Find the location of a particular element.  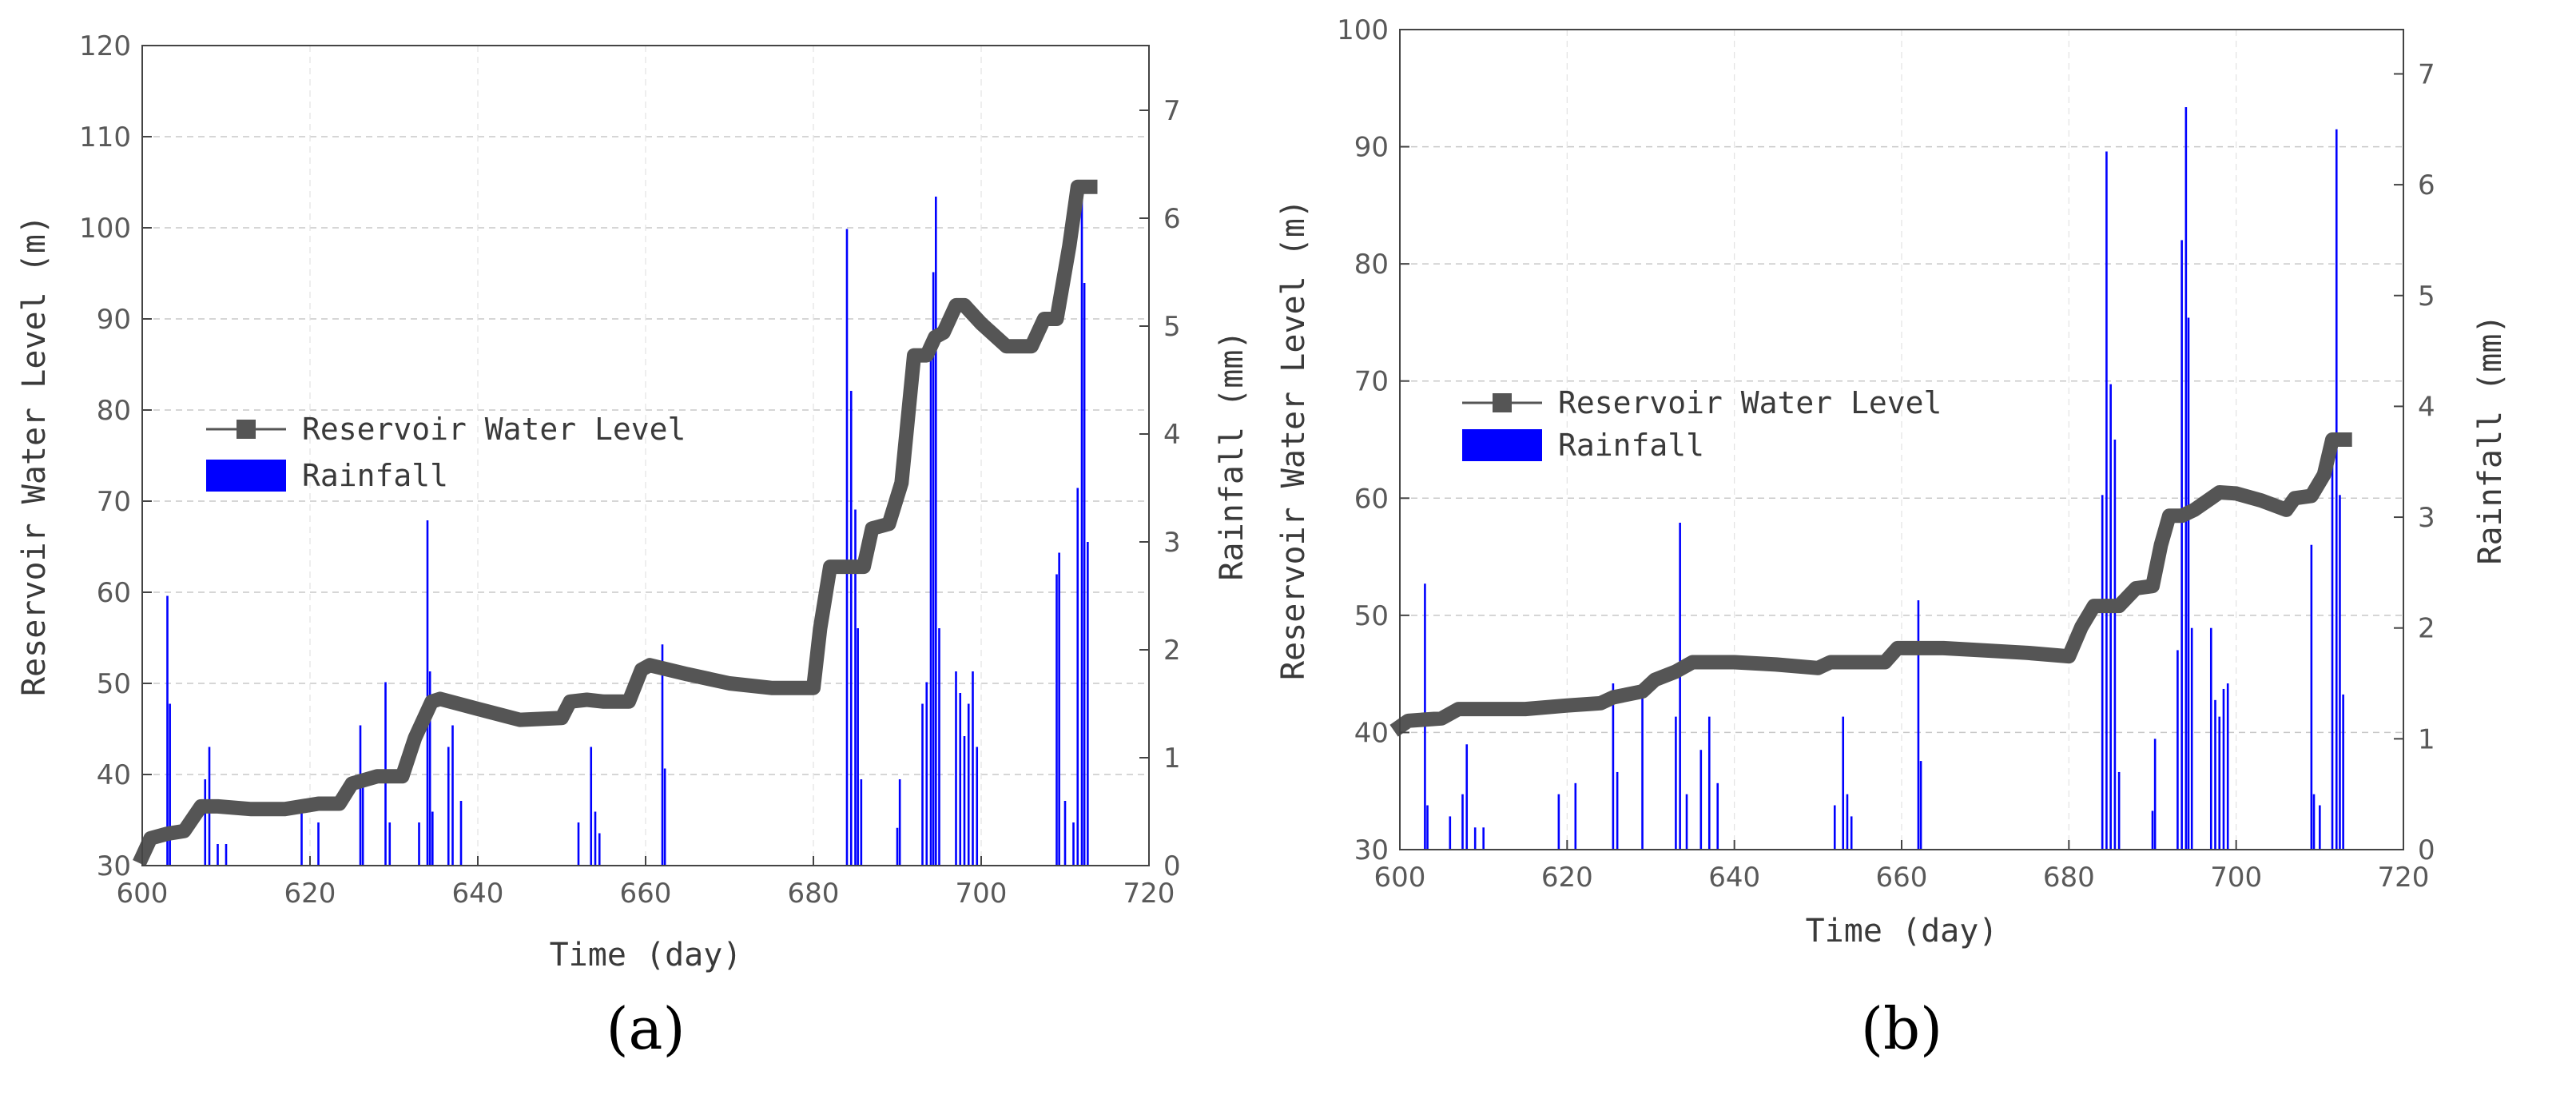

yl-tick-label-b-5: 80 is located at coordinates (1371, 265).